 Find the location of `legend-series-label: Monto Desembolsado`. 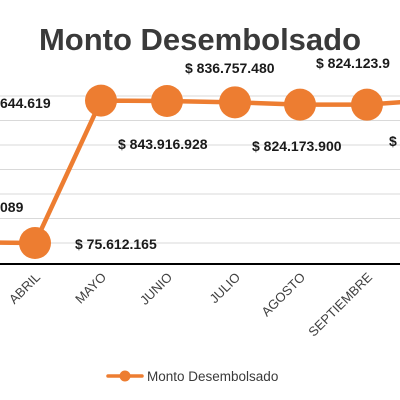

legend-series-label: Monto Desembolsado is located at coordinates (212, 376).